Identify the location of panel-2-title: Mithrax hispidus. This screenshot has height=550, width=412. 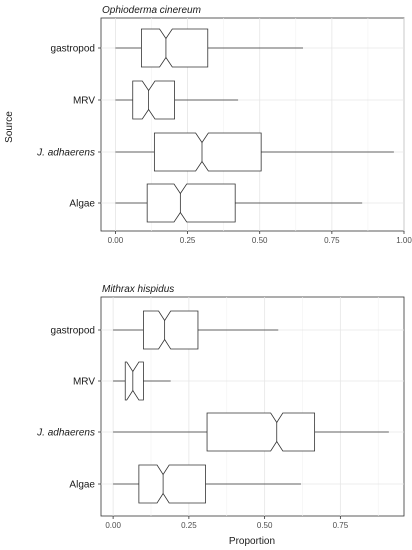
(138, 289).